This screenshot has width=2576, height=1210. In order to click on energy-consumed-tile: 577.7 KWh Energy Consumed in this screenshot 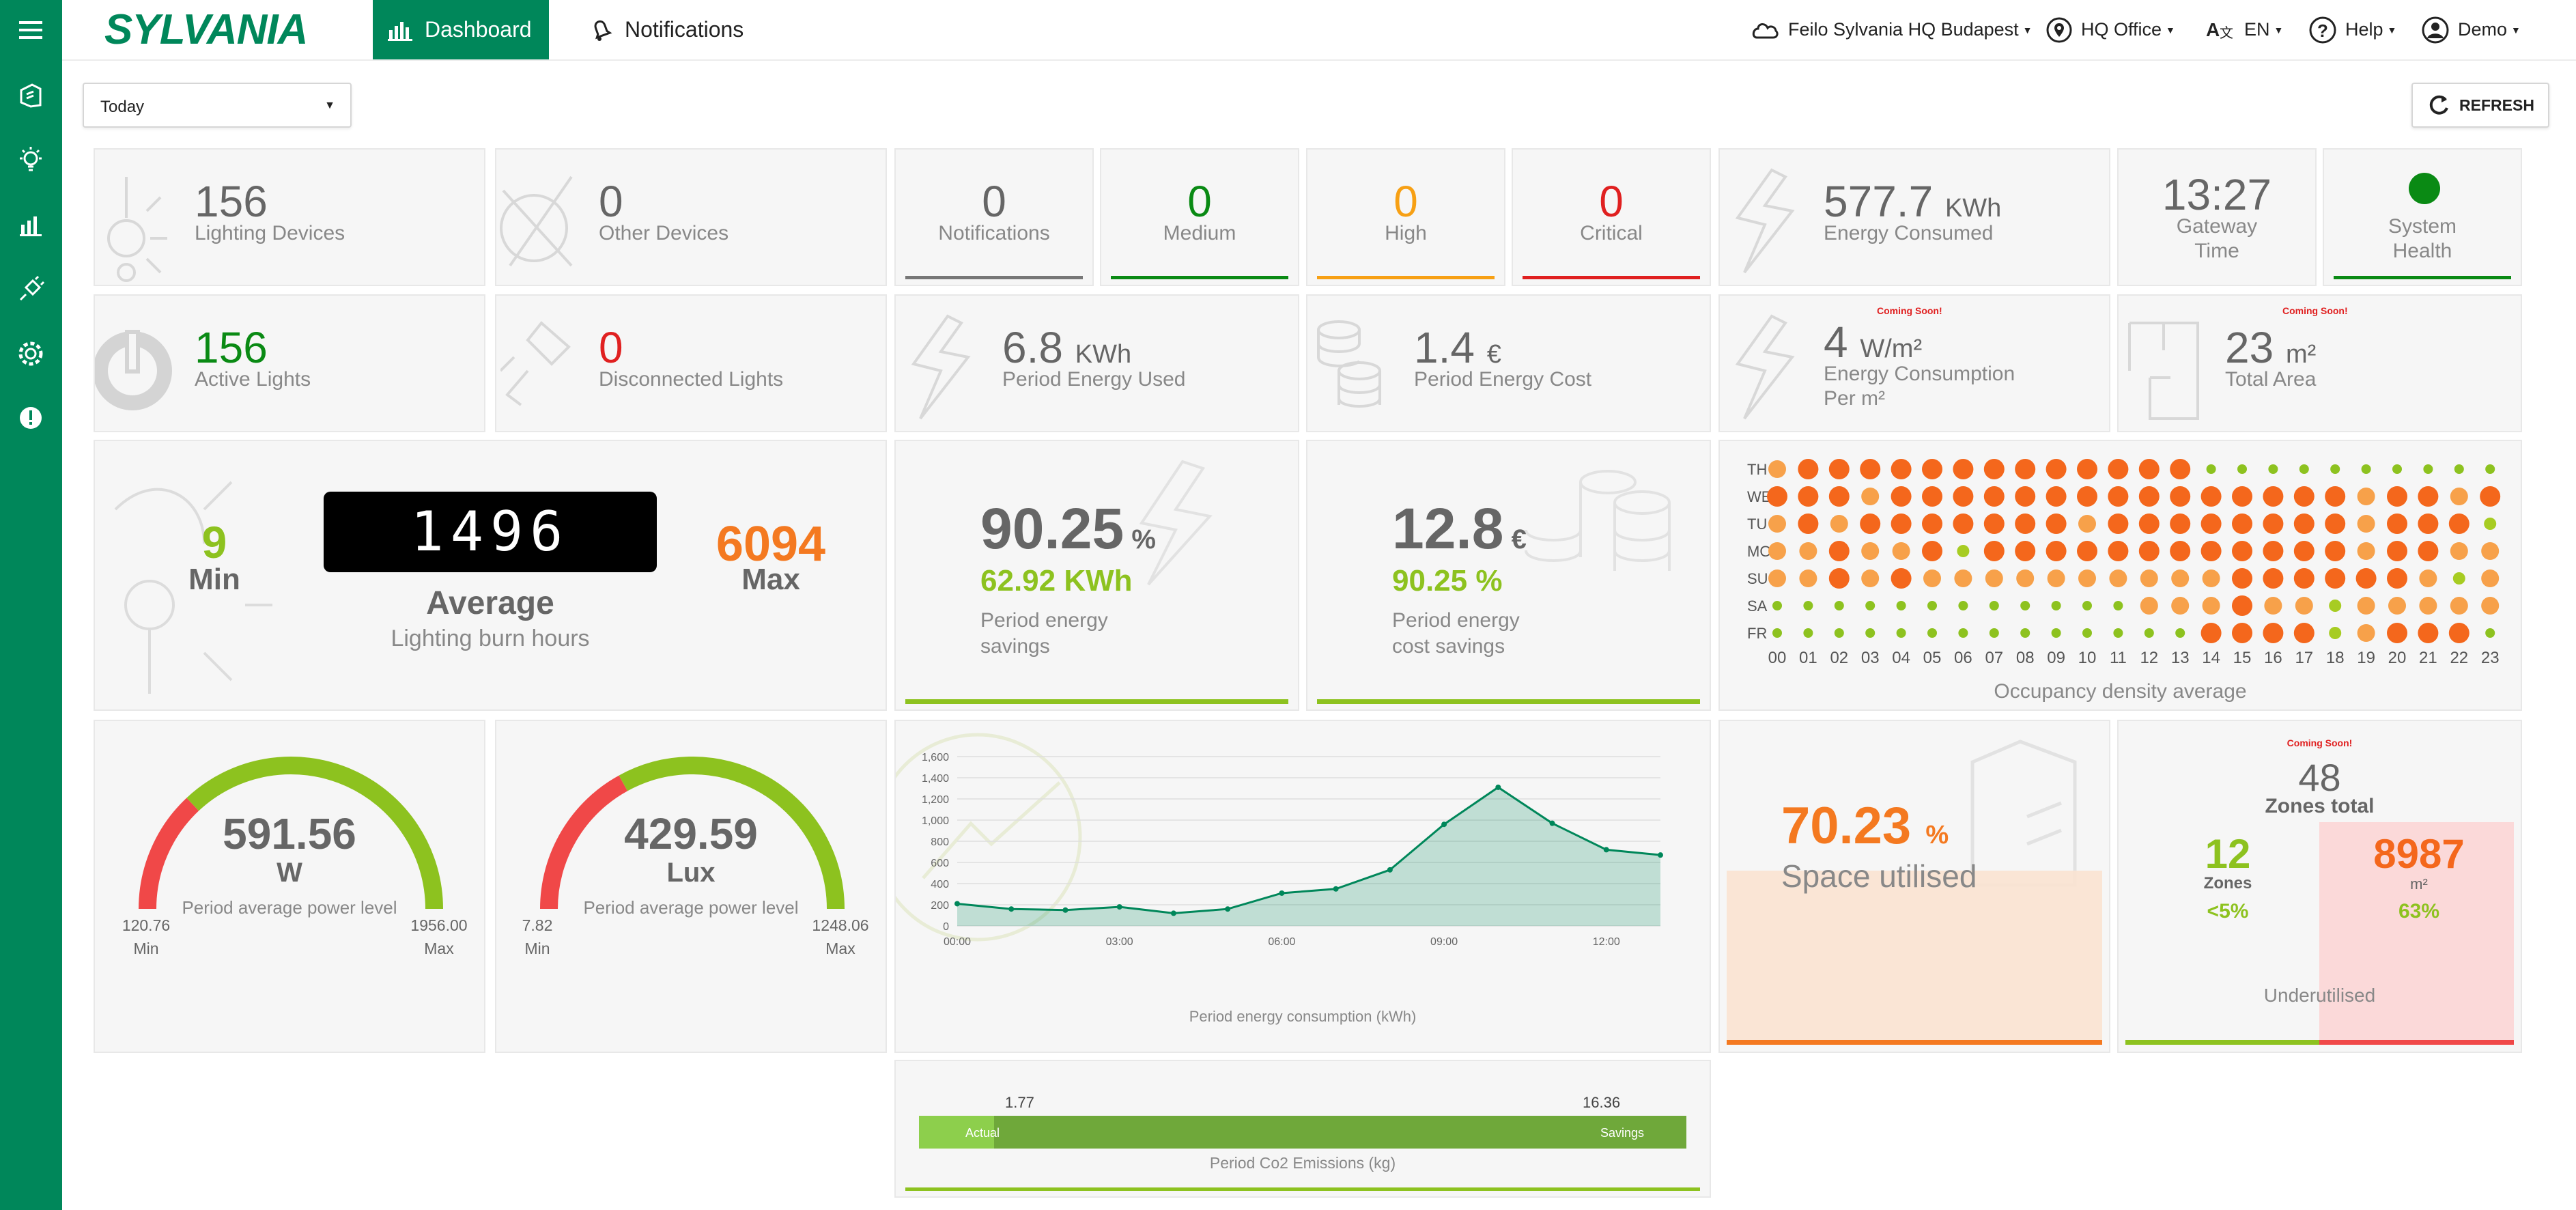, I will do `click(1914, 217)`.